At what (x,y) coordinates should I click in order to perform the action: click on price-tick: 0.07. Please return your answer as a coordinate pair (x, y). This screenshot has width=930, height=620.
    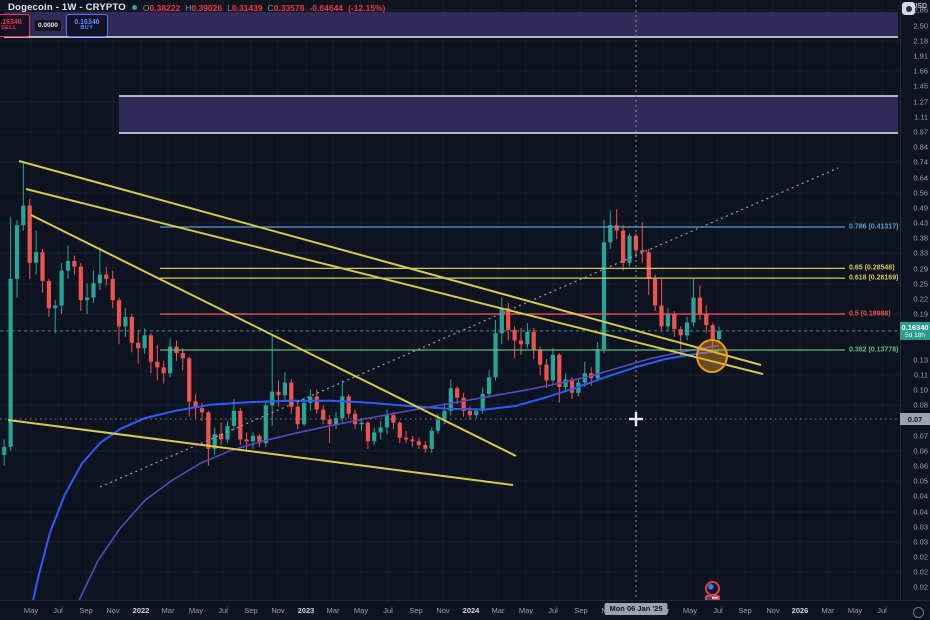
    Looking at the image, I should click on (920, 436).